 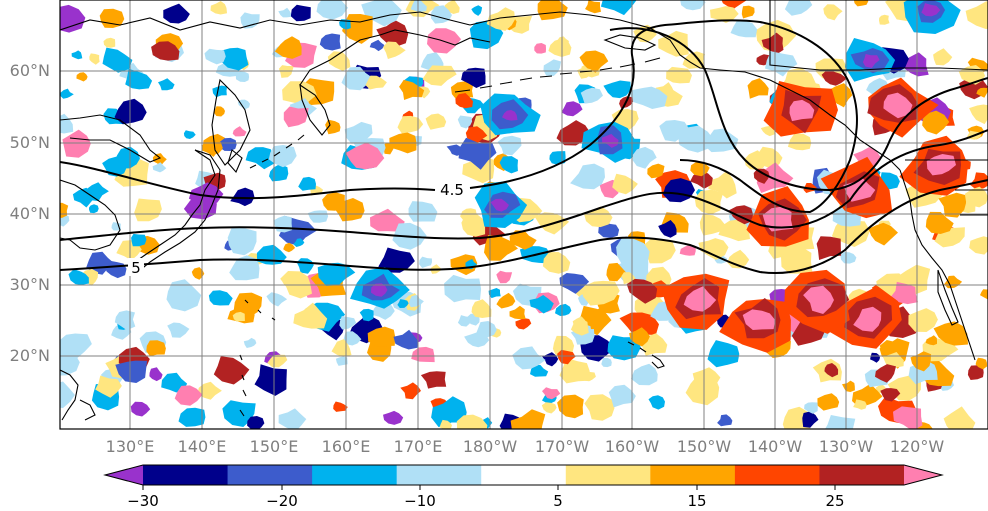 I want to click on colorbar-cells, so click(x=524, y=475).